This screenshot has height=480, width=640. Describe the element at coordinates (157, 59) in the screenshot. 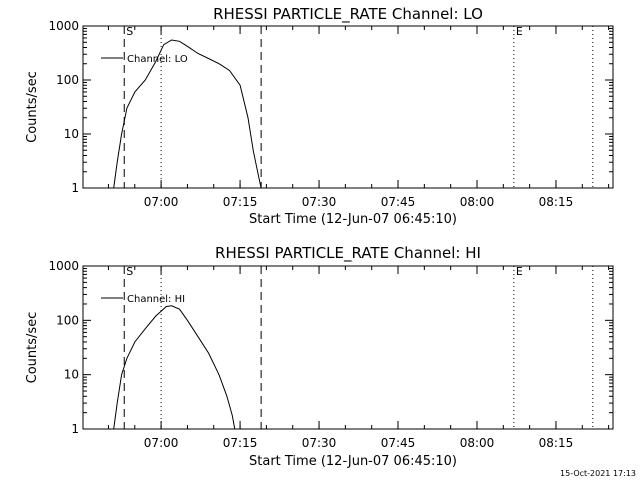

I see `legend-label: Channel: LO` at that location.